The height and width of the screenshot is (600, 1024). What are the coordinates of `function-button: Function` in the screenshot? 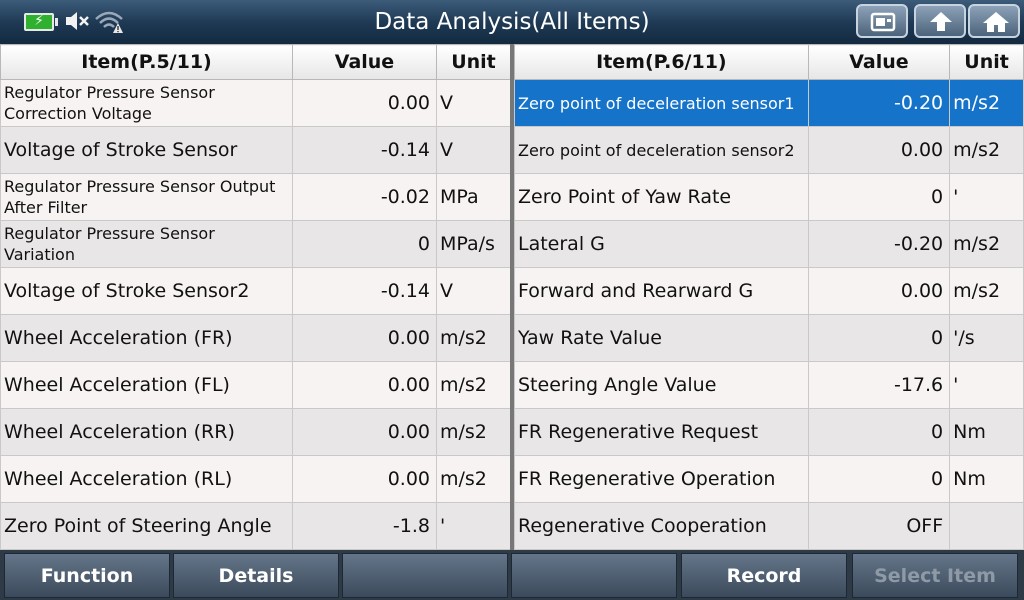 It's located at (87, 575).